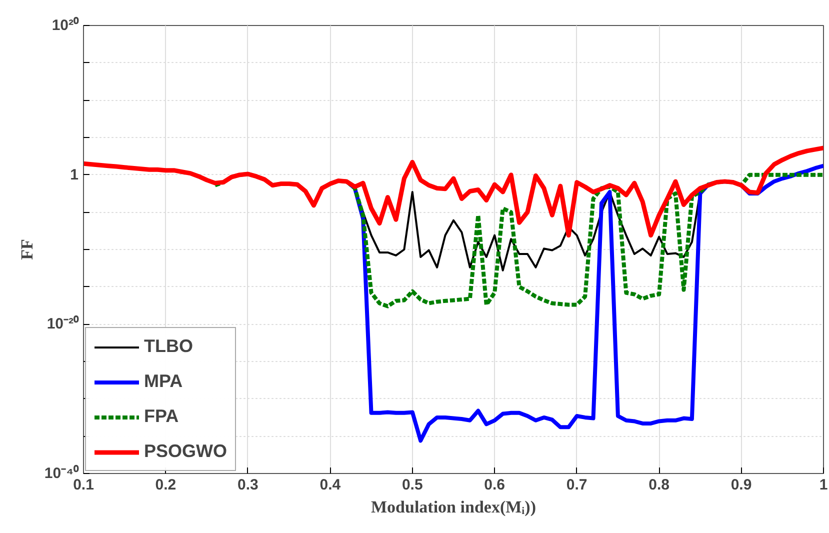  I want to click on y-axis-title: FF, so click(26, 249).